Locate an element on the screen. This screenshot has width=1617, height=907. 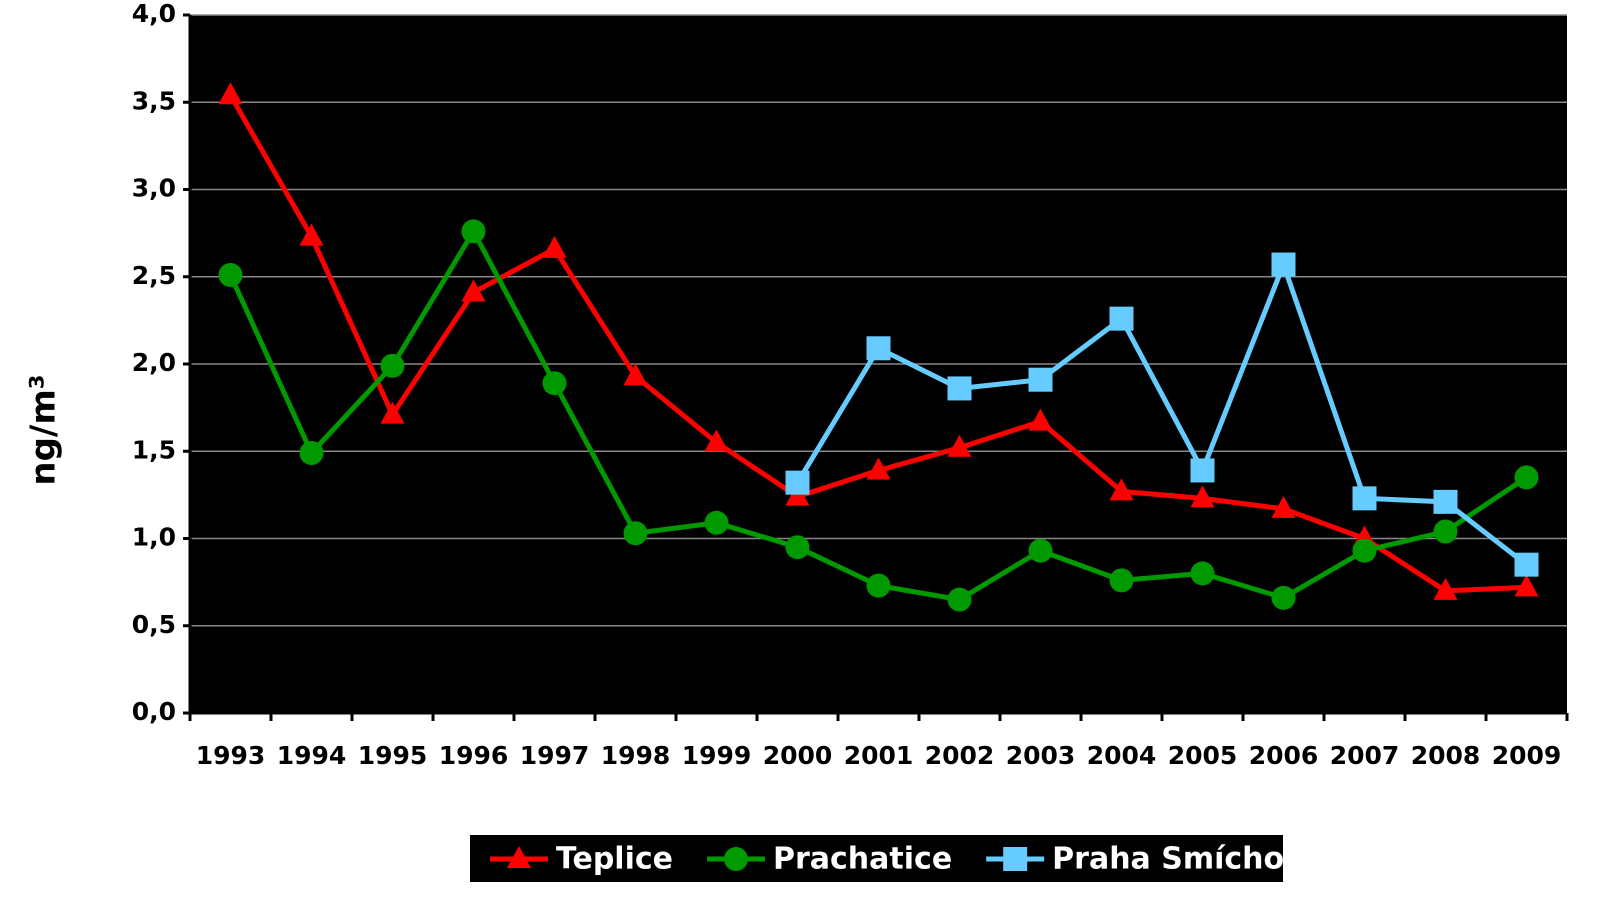
y-tick-label: 2,5 is located at coordinates (154, 275).